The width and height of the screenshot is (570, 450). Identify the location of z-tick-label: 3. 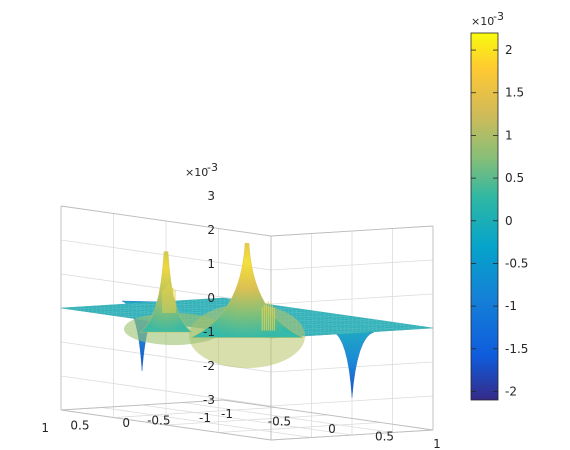
(211, 196).